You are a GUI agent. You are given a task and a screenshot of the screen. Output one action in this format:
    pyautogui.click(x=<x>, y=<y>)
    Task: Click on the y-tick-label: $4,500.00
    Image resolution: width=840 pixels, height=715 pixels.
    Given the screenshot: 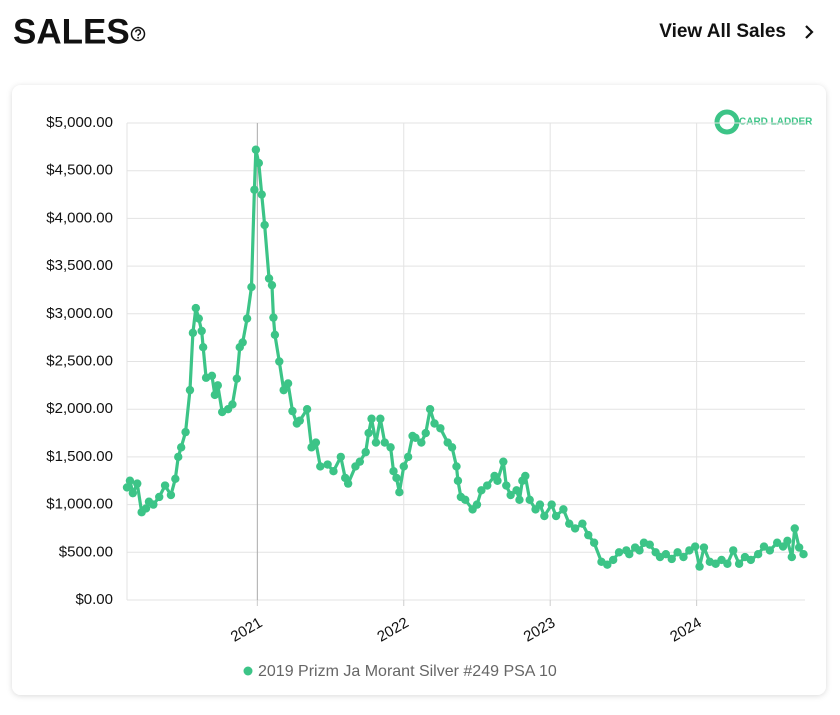 What is the action you would take?
    pyautogui.click(x=79, y=170)
    